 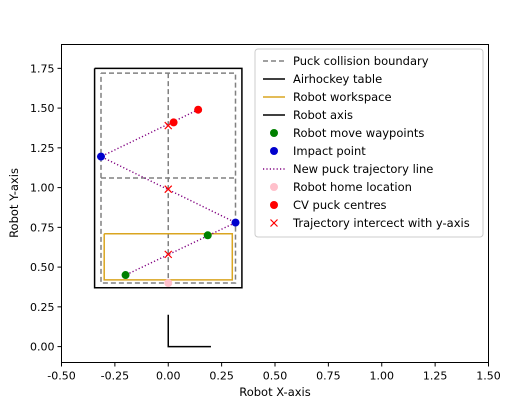 I want to click on legend-label-new-puck-trajectory-line: New puck trajectory line, so click(x=363, y=169).